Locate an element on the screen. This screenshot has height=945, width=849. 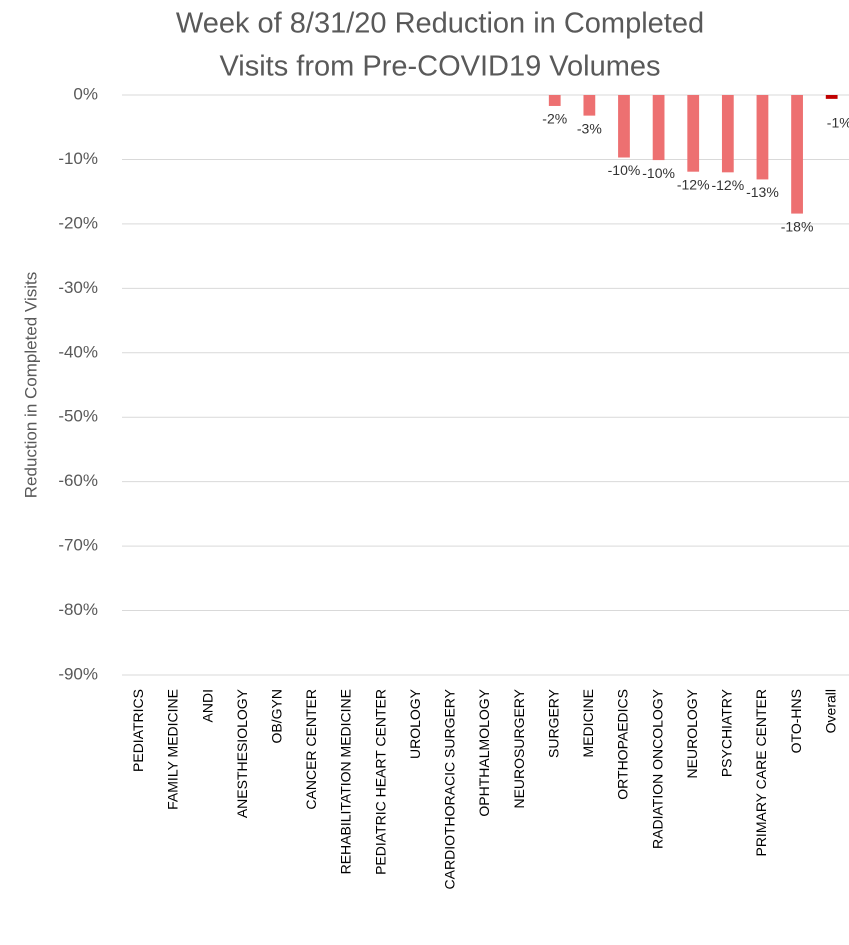
y-tick-label: -30% is located at coordinates (78, 287).